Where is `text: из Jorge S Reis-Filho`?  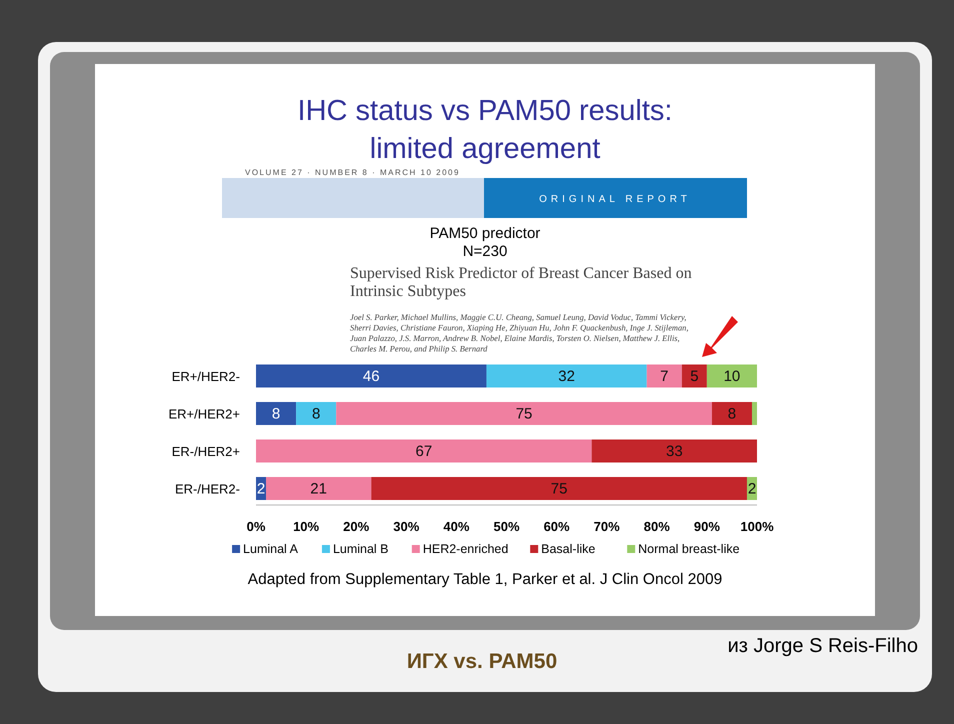 text: из Jorge S Reis-Filho is located at coordinates (823, 646).